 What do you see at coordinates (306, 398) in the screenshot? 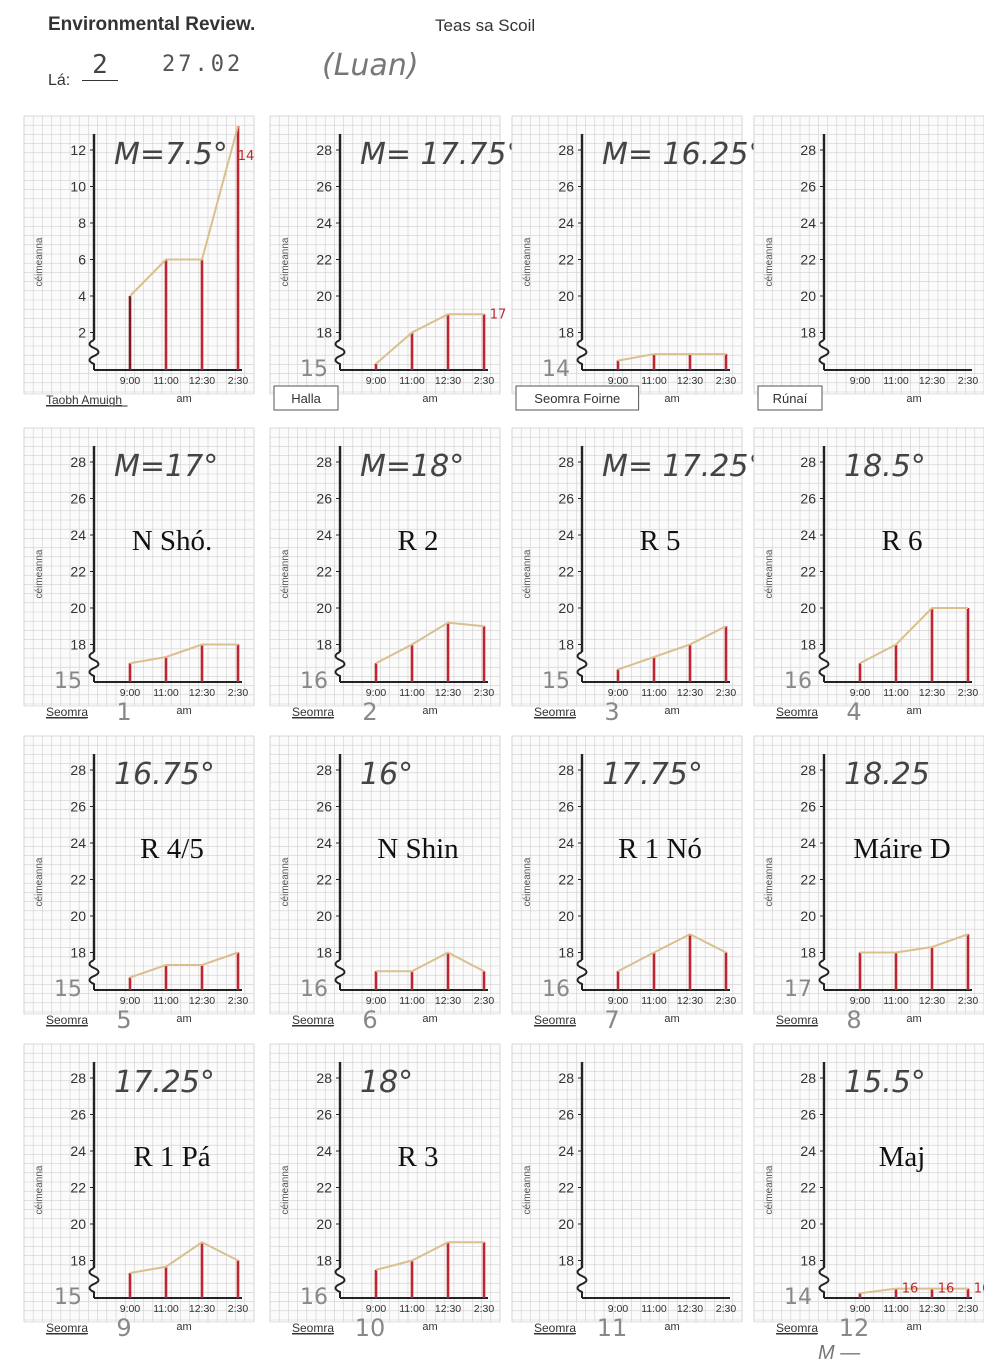
I see `room-label-box` at bounding box center [306, 398].